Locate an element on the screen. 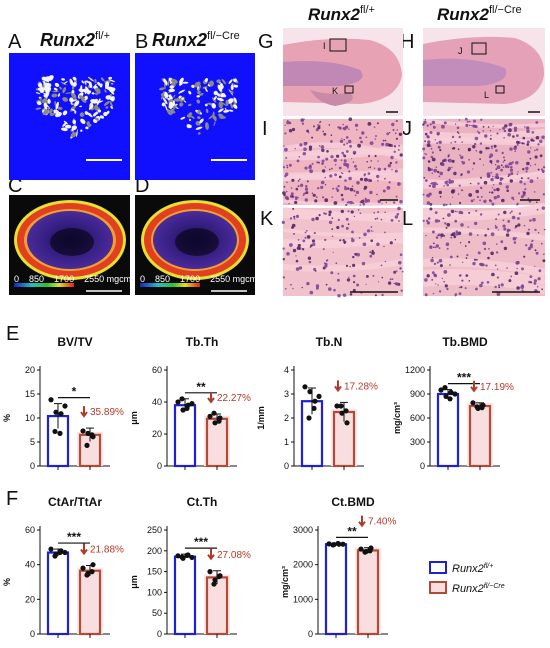 The width and height of the screenshot is (550, 648). chart-4: CtAr/TtAr 0 20 40 60% *** 21.88% is located at coordinates (63, 567).